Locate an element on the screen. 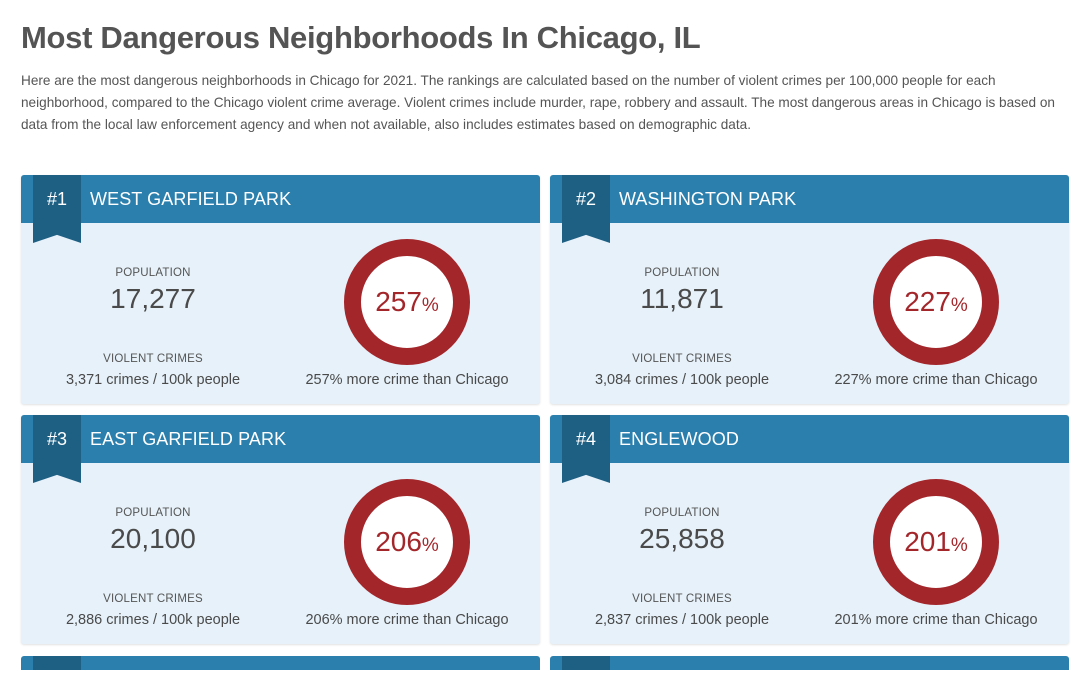  crime-percent-ring: 201% is located at coordinates (936, 542).